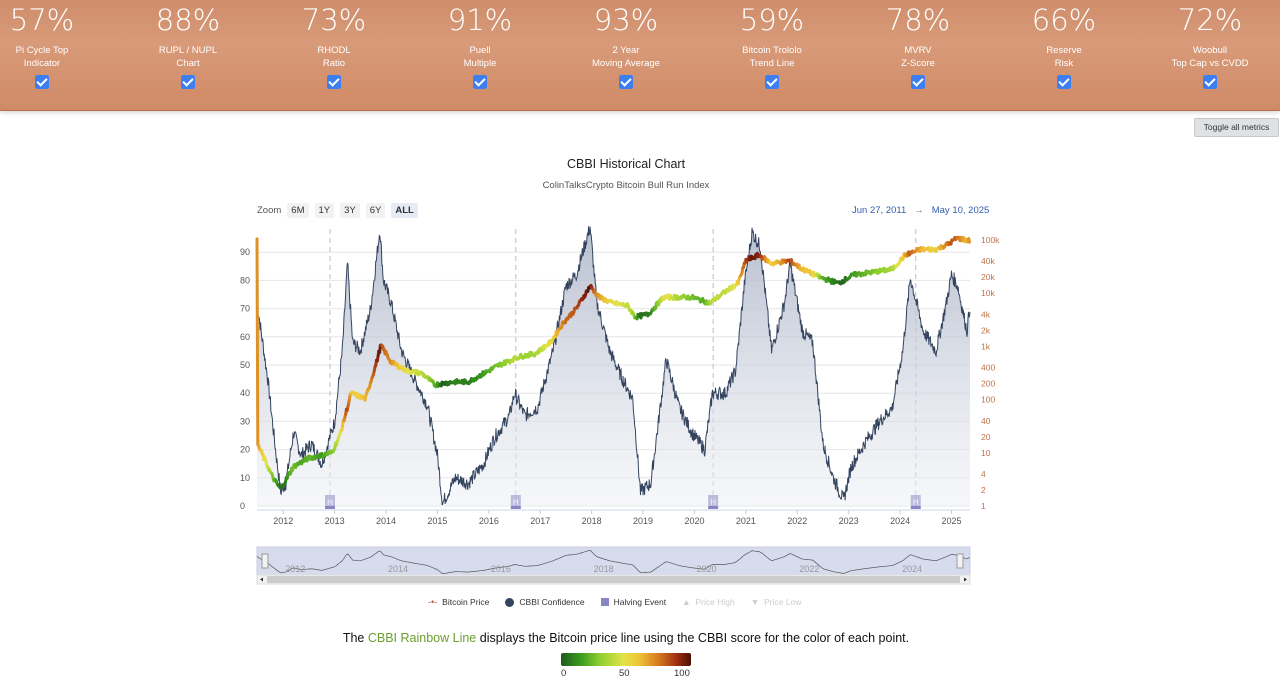  What do you see at coordinates (295, 569) in the screenshot?
I see `navigator-label: 2012` at bounding box center [295, 569].